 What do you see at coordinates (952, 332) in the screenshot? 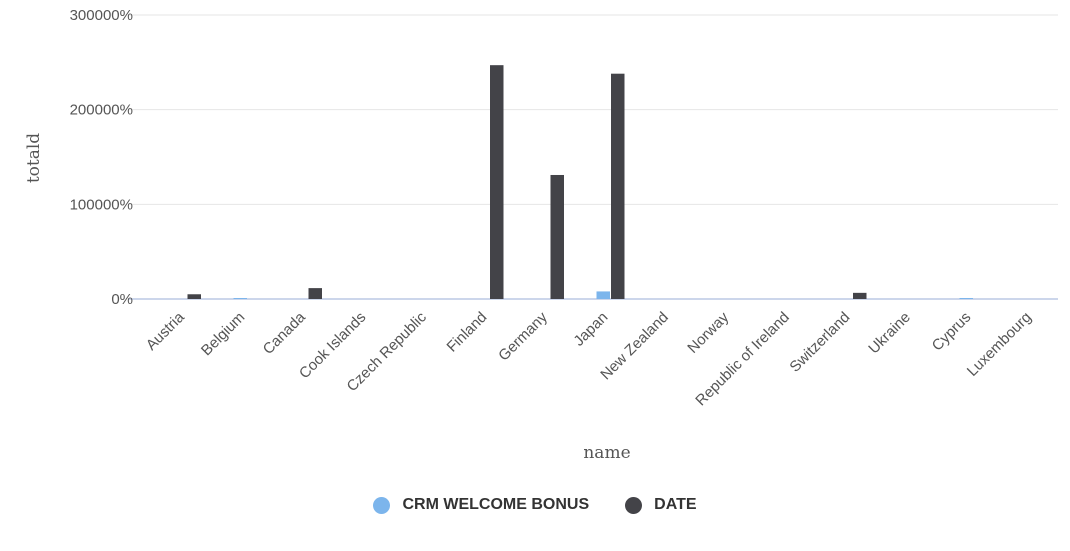
I see `x-tick-label: Cyprus` at bounding box center [952, 332].